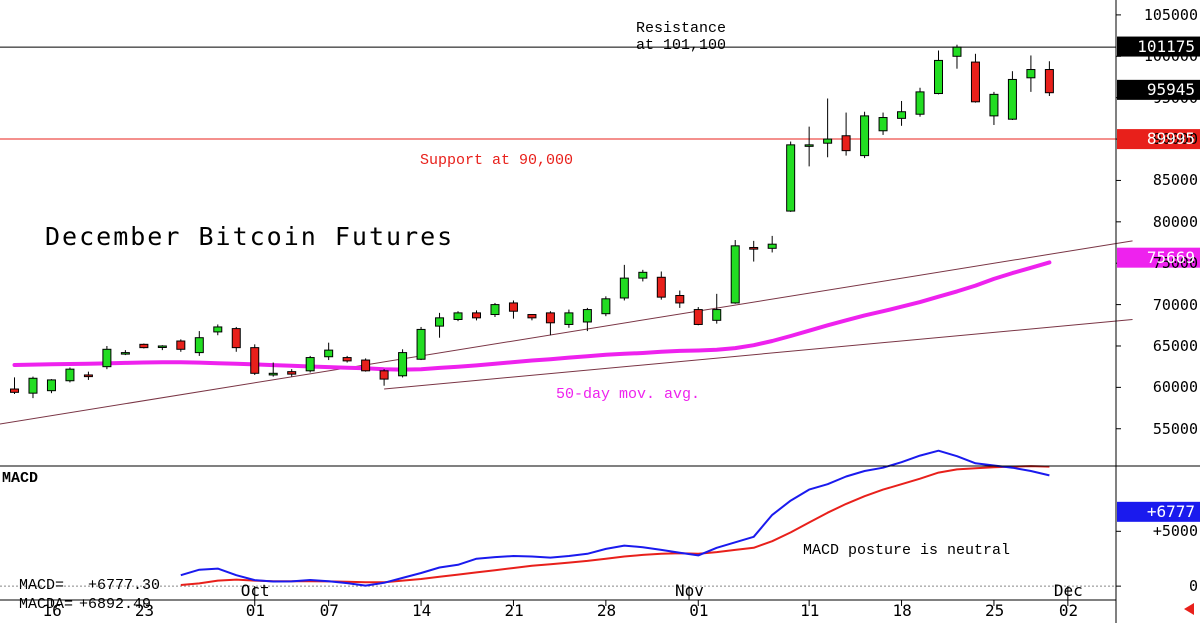 The height and width of the screenshot is (623, 1200). I want to click on x-tick-label: 18, so click(902, 610).